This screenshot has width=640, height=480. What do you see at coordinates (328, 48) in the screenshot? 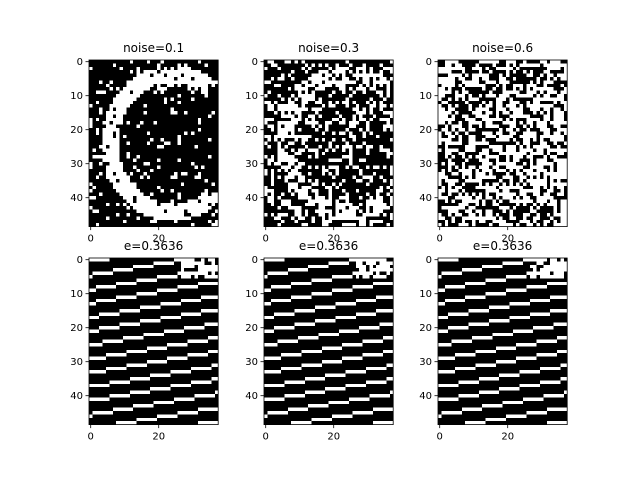
I see `subplot-title: noise=0.3` at bounding box center [328, 48].